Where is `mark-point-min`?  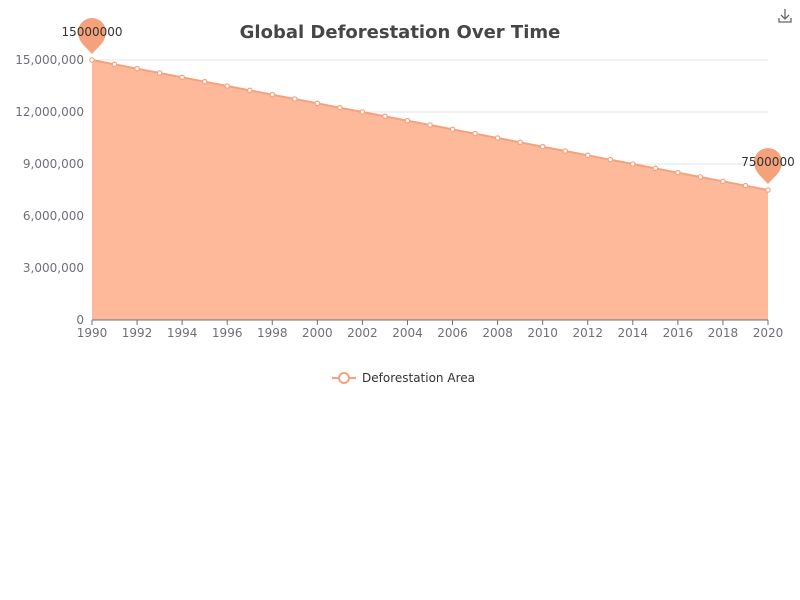
mark-point-min is located at coordinates (768, 166).